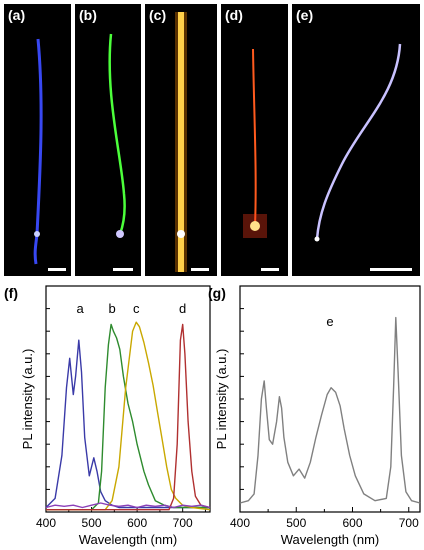 This screenshot has width=424, height=550. What do you see at coordinates (200, 269) in the screenshot?
I see `scale-bar-c` at bounding box center [200, 269].